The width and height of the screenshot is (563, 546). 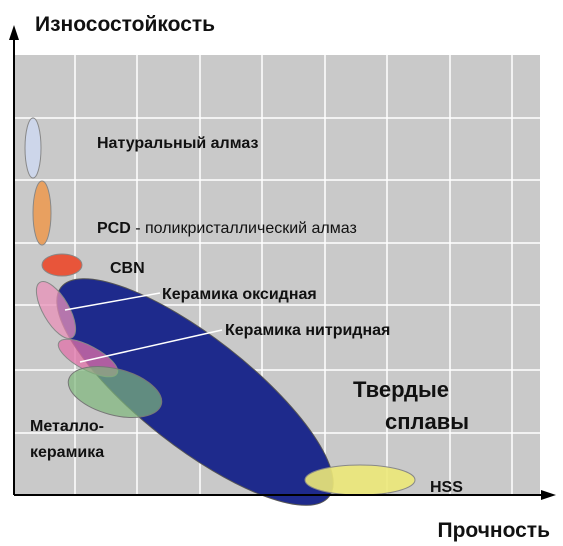 What do you see at coordinates (244, 228) in the screenshot?
I see `region-desc: - поликристаллический алмаз` at bounding box center [244, 228].